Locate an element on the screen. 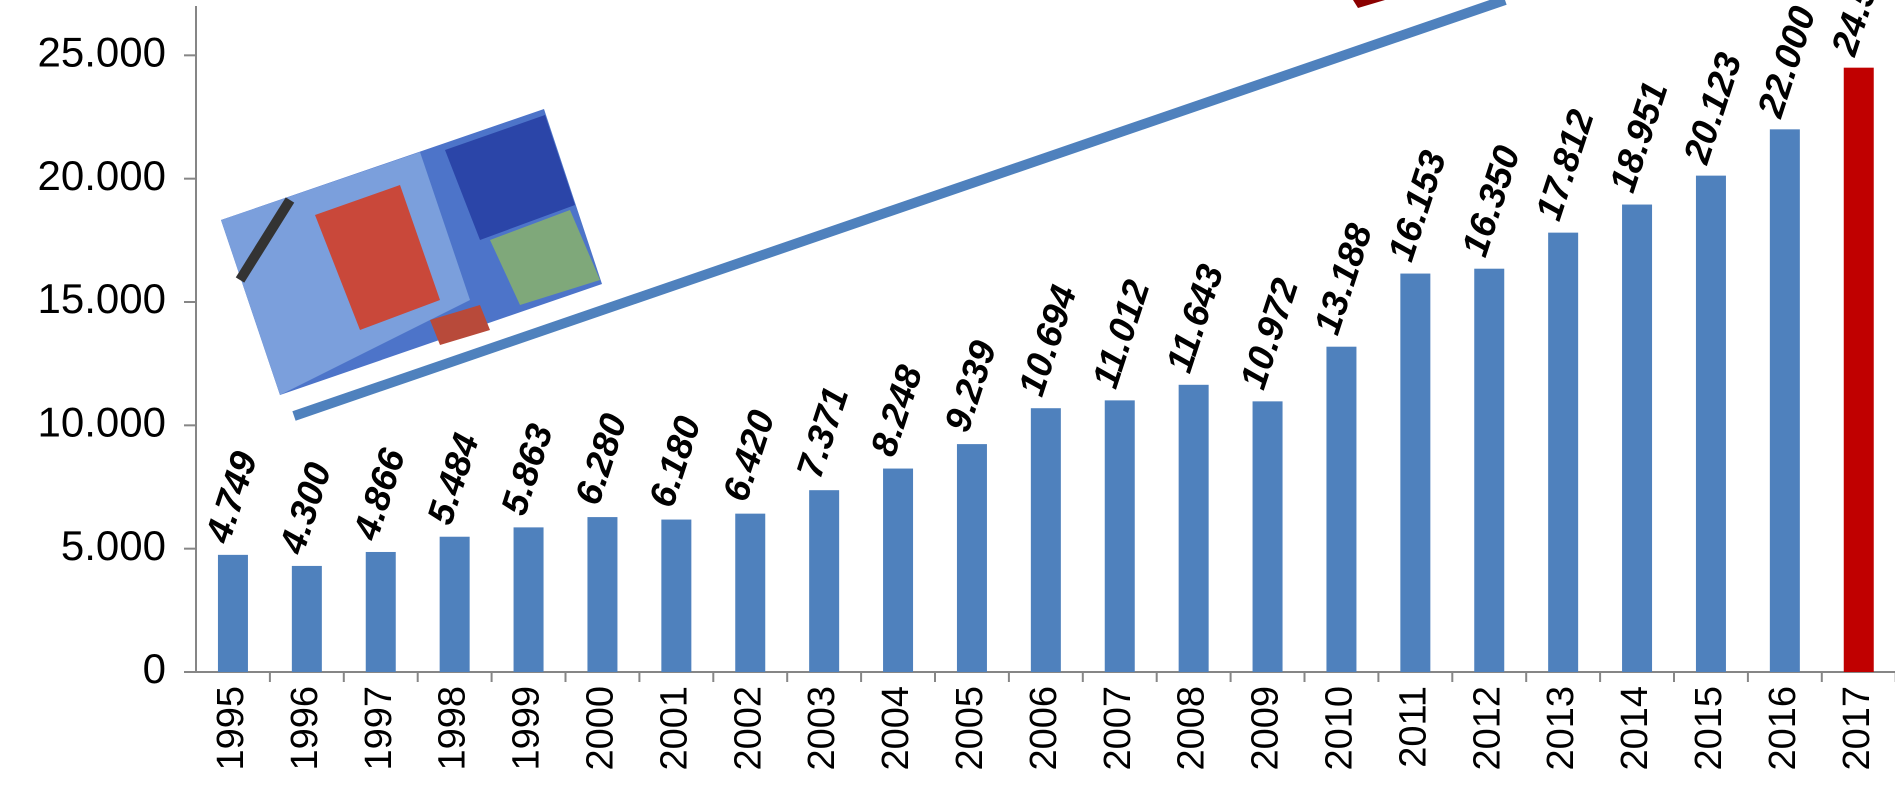  x-tick-label: 2000 is located at coordinates (600, 728).